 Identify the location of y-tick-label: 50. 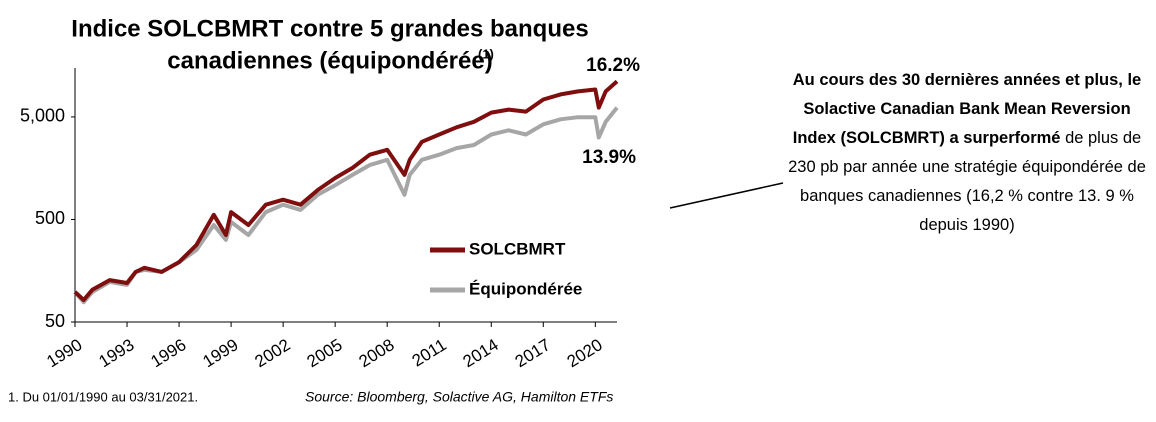
(55, 321).